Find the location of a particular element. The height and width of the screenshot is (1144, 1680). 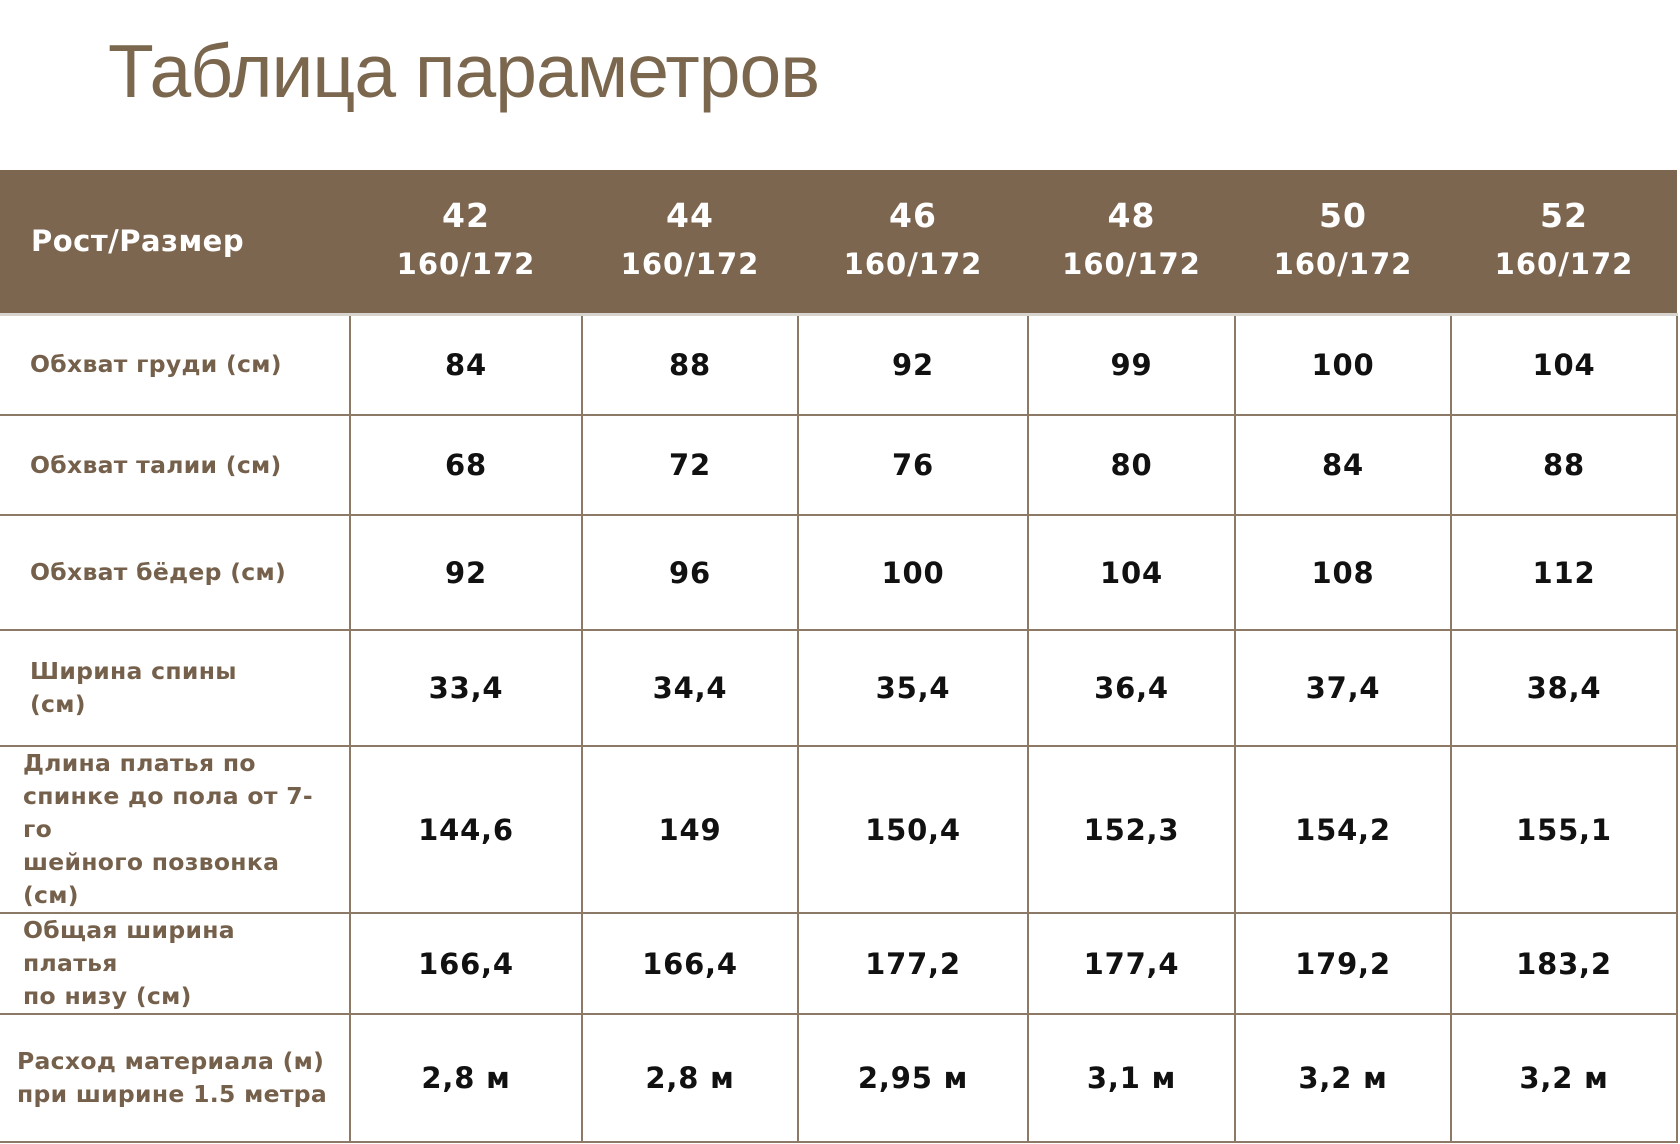

table-cell: 152,3 is located at coordinates (1131, 829).